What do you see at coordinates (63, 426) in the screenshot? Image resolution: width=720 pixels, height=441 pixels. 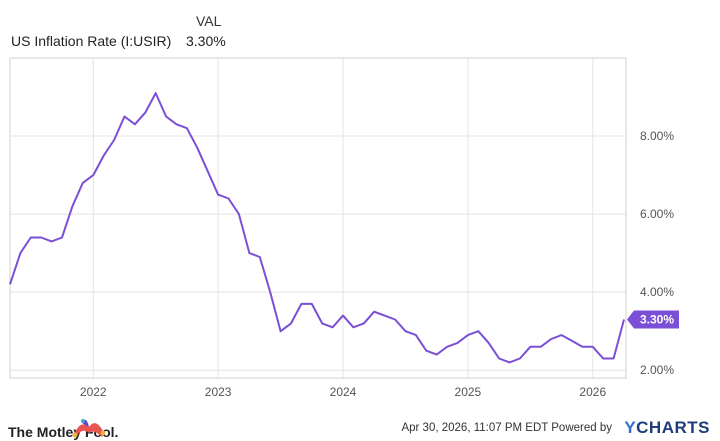 I see `motley-fool-logo: The Motley Fool.` at bounding box center [63, 426].